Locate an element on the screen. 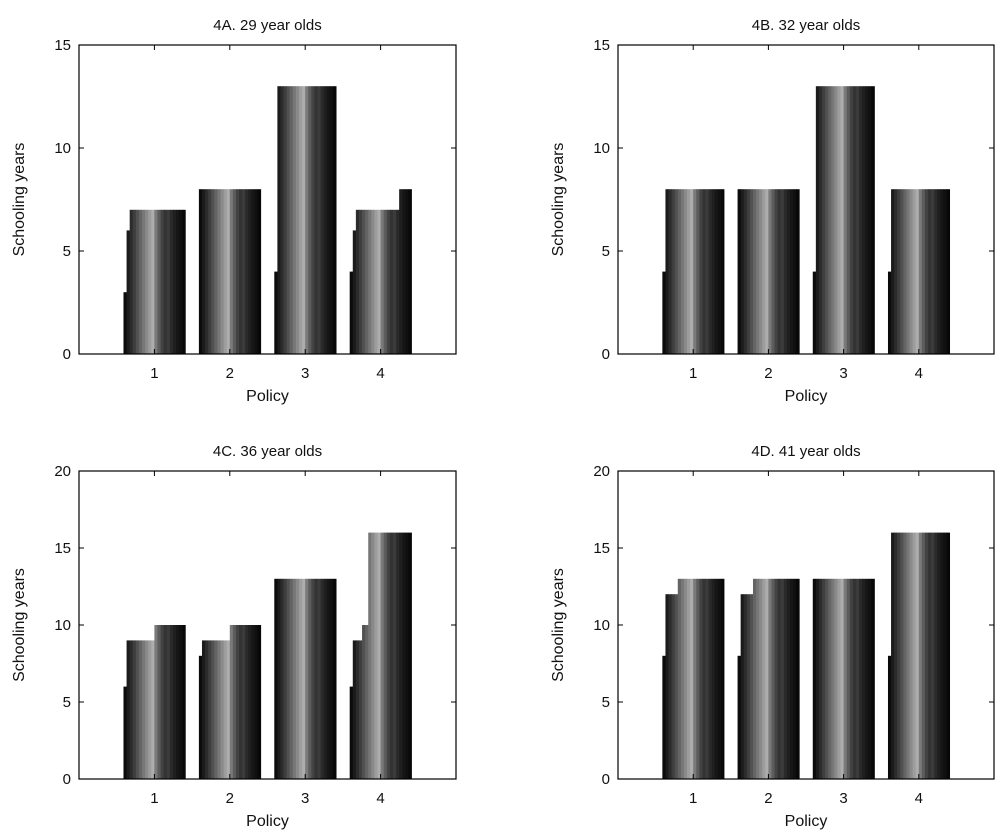 This screenshot has height=838, width=997. chart-title: 4D. 41 year olds is located at coordinates (805, 451).